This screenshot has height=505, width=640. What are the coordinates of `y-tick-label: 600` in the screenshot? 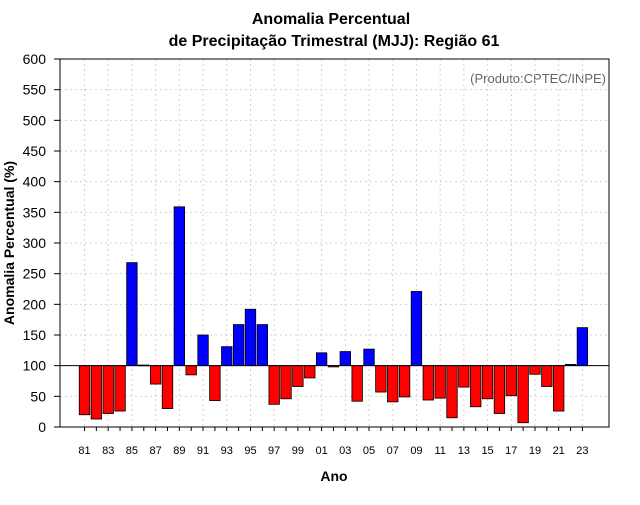 It's located at (35, 59).